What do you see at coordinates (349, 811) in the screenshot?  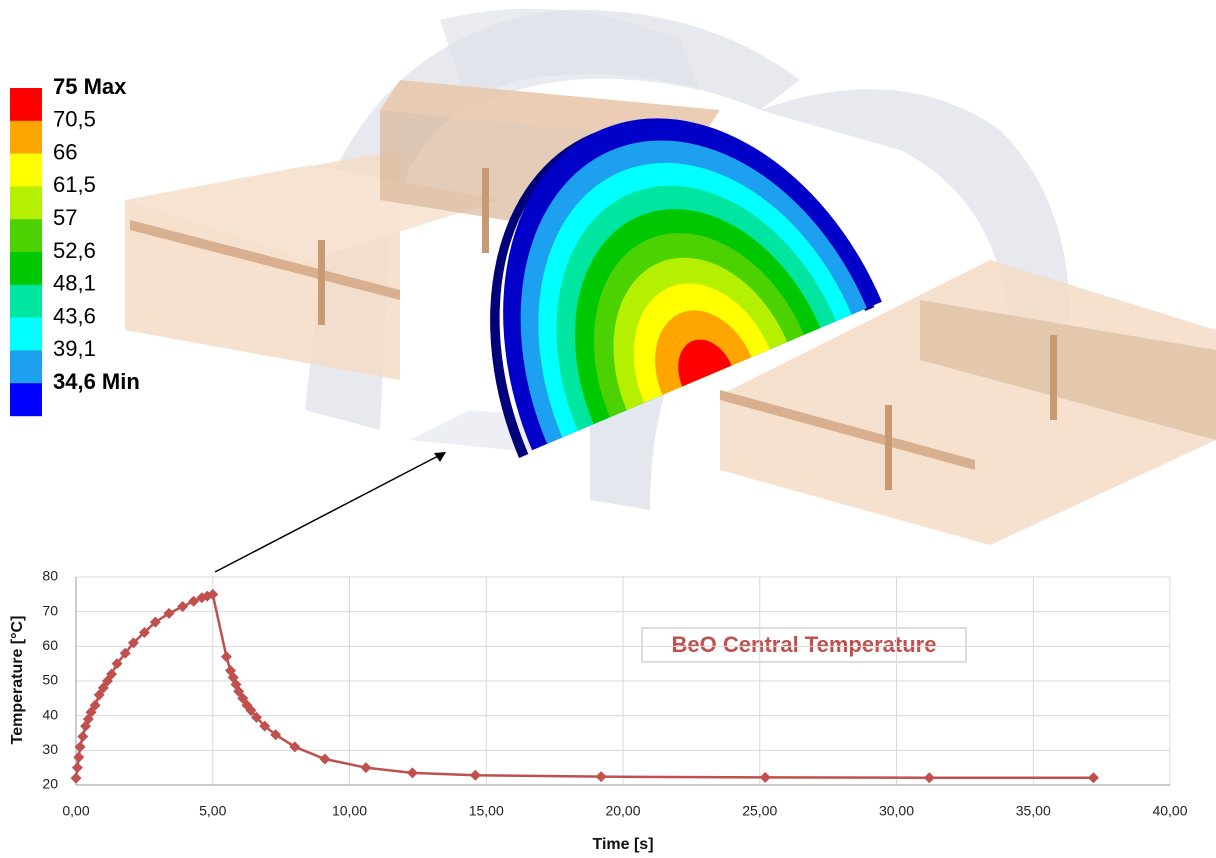 I see `x-tick-label: 10,00` at bounding box center [349, 811].